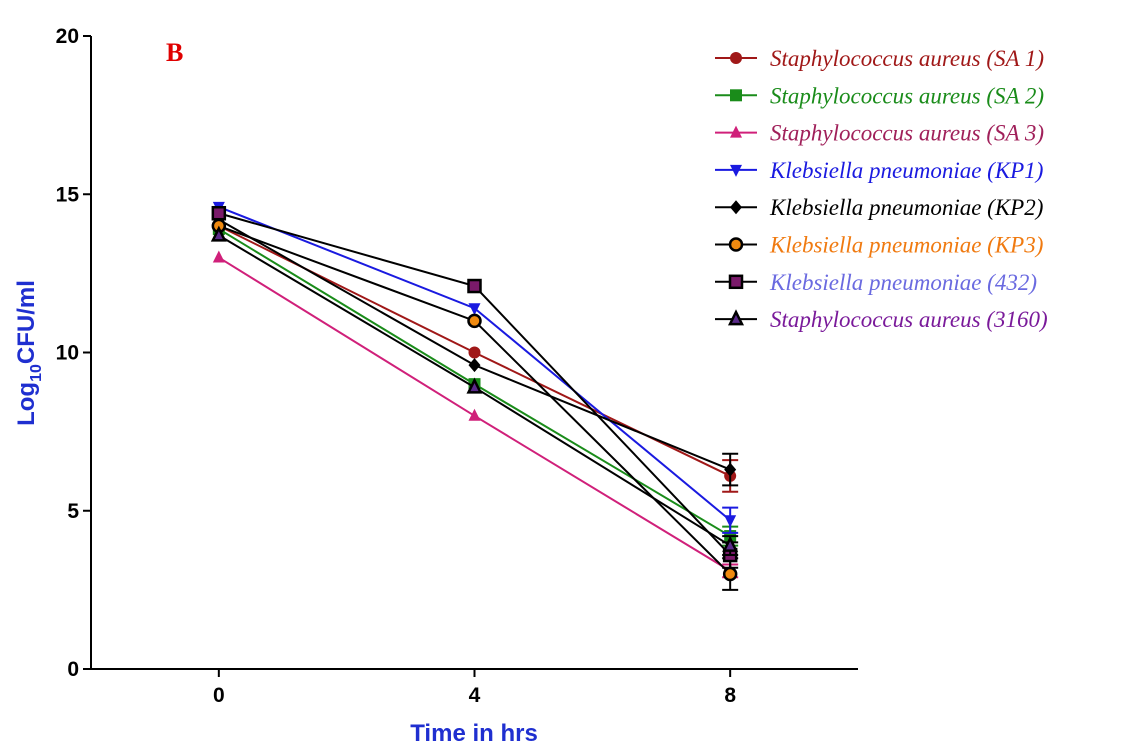  What do you see at coordinates (903, 282) in the screenshot?
I see `legend-label: Klebsiella pneumoniae (432)` at bounding box center [903, 282].